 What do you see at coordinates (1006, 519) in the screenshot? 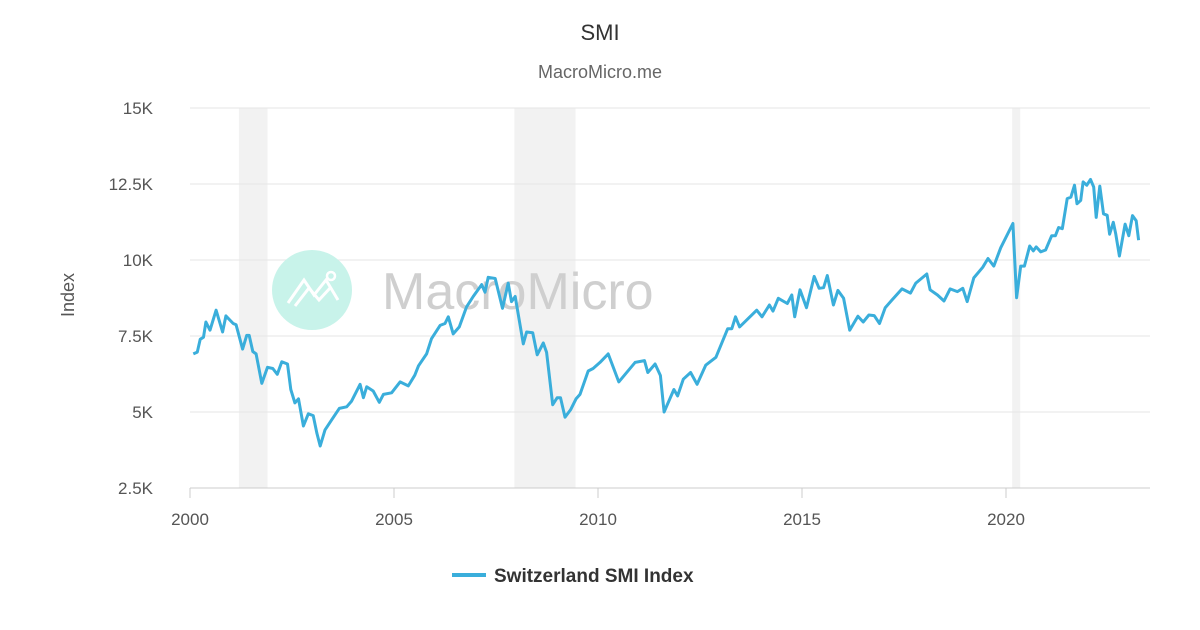
I see `x-tick-label: 2020` at bounding box center [1006, 519].